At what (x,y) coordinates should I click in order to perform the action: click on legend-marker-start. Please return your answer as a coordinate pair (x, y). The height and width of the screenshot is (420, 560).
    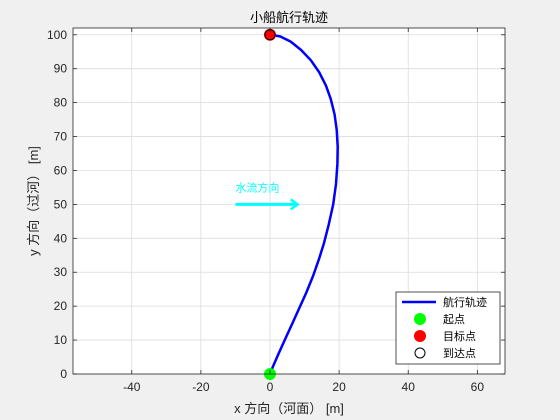
    Looking at the image, I should click on (420, 319).